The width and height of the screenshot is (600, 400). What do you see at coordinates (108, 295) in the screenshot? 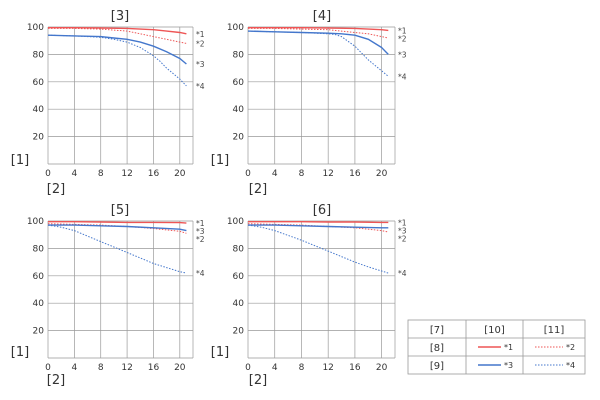
I see `chart-panel-3: 0 4 8 12 16 20 20 40 60 80 100 *1*3*2 *4 [5] [1] [2]` at bounding box center [108, 295].